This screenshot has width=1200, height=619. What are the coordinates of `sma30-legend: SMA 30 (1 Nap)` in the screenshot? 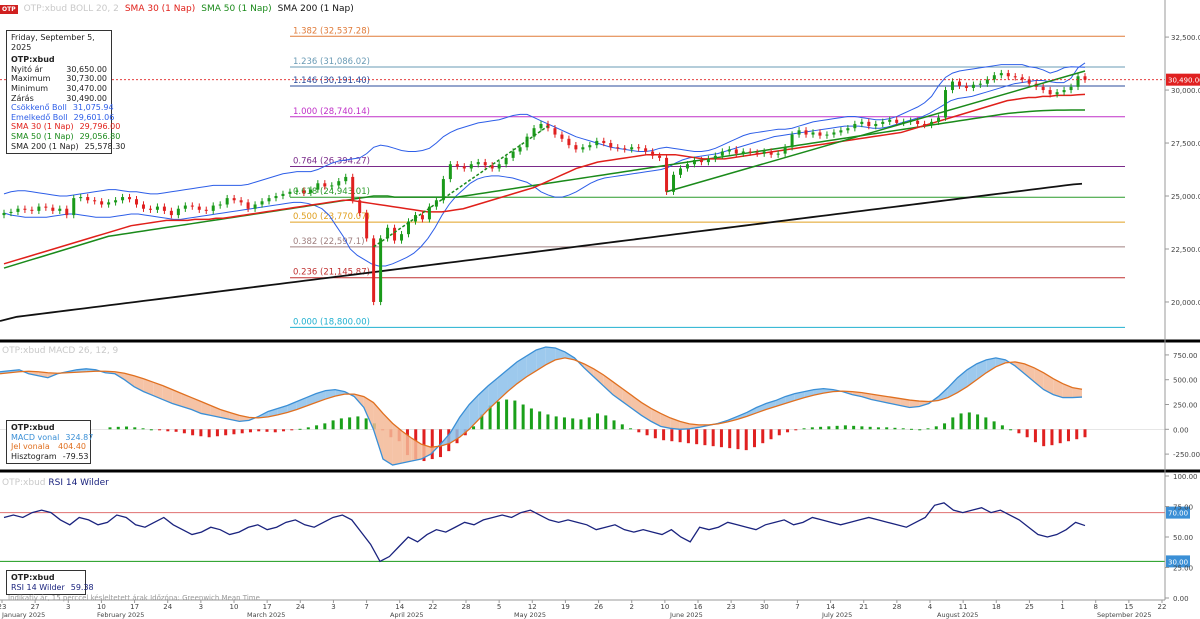 It's located at (160, 9).